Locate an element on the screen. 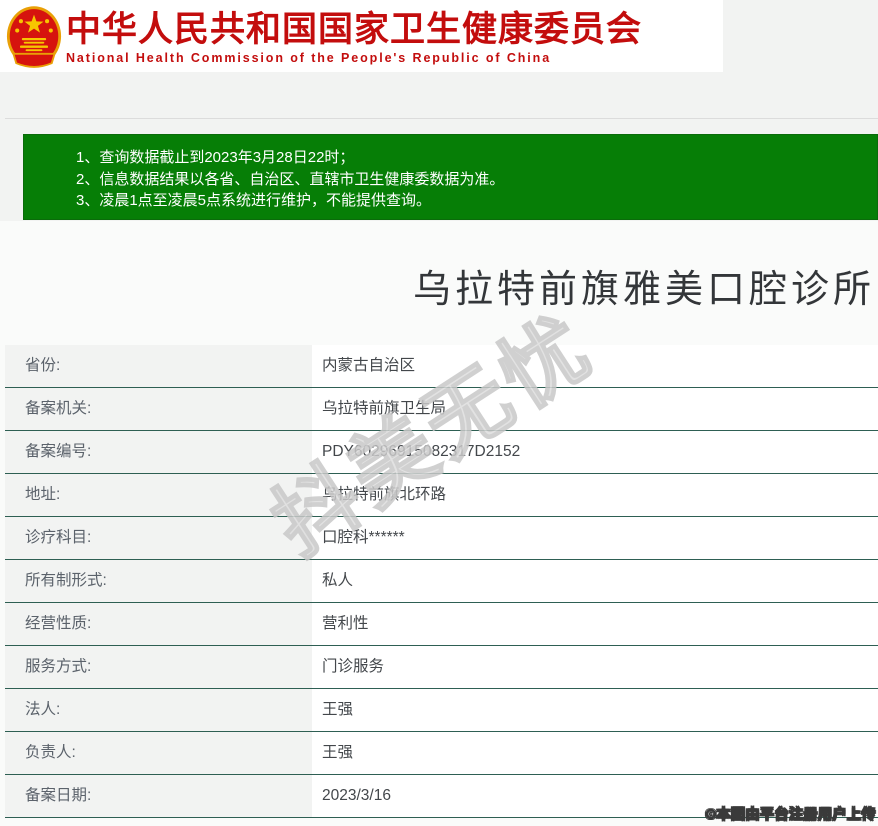 Image resolution: width=878 pixels, height=826 pixels. row-value: PDY60296915082317D2152 is located at coordinates (595, 452).